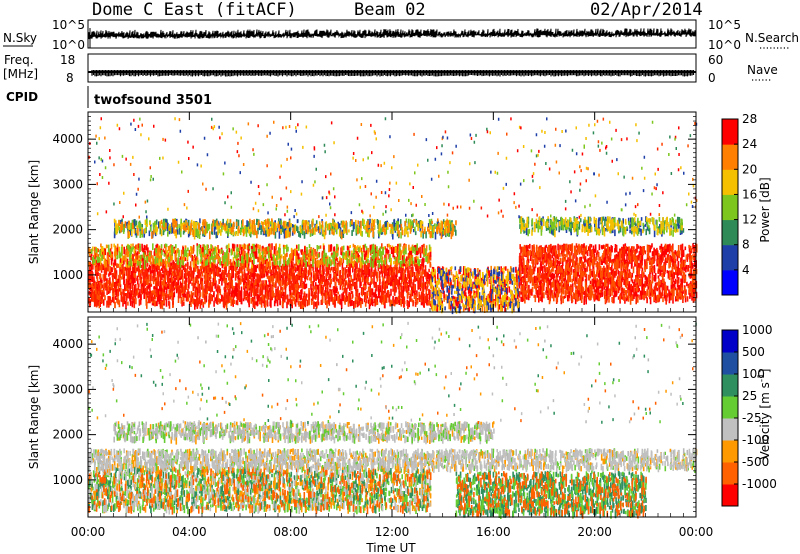 Image resolution: width=800 pixels, height=554 pixels. I want to click on x-tick-label: 16:00, so click(493, 532).